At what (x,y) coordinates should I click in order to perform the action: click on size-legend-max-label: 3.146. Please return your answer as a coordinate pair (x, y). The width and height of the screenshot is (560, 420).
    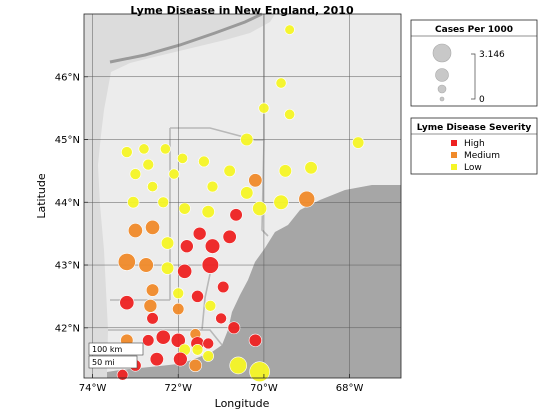
    Looking at the image, I should click on (492, 55).